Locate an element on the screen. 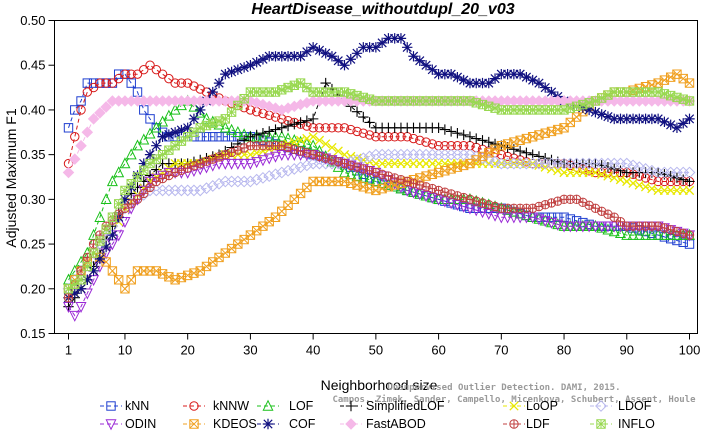 This screenshot has width=702, height=434. x-tick-label: 60 is located at coordinates (438, 350).